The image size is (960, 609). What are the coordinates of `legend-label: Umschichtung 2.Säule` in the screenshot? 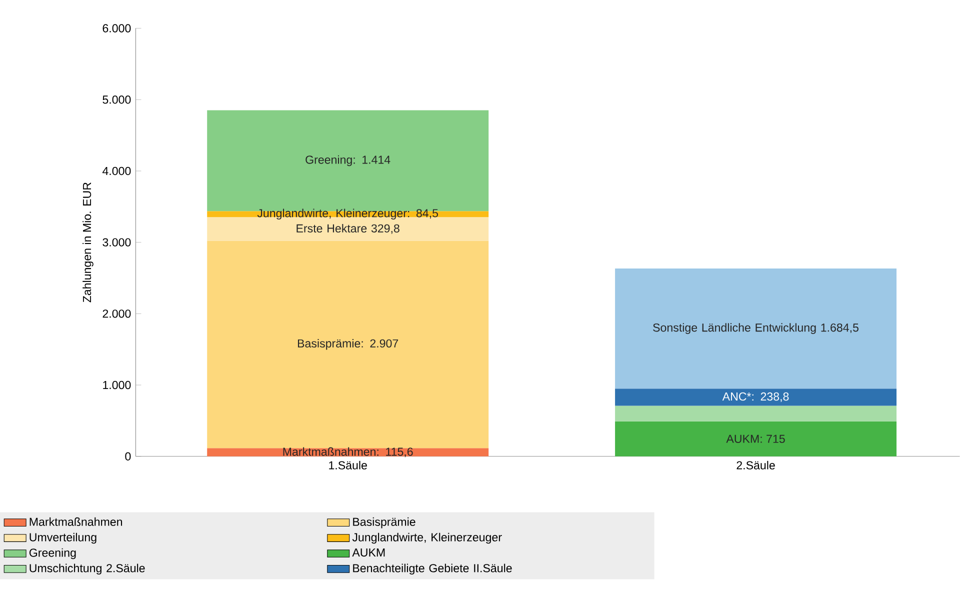 It's located at (87, 569).